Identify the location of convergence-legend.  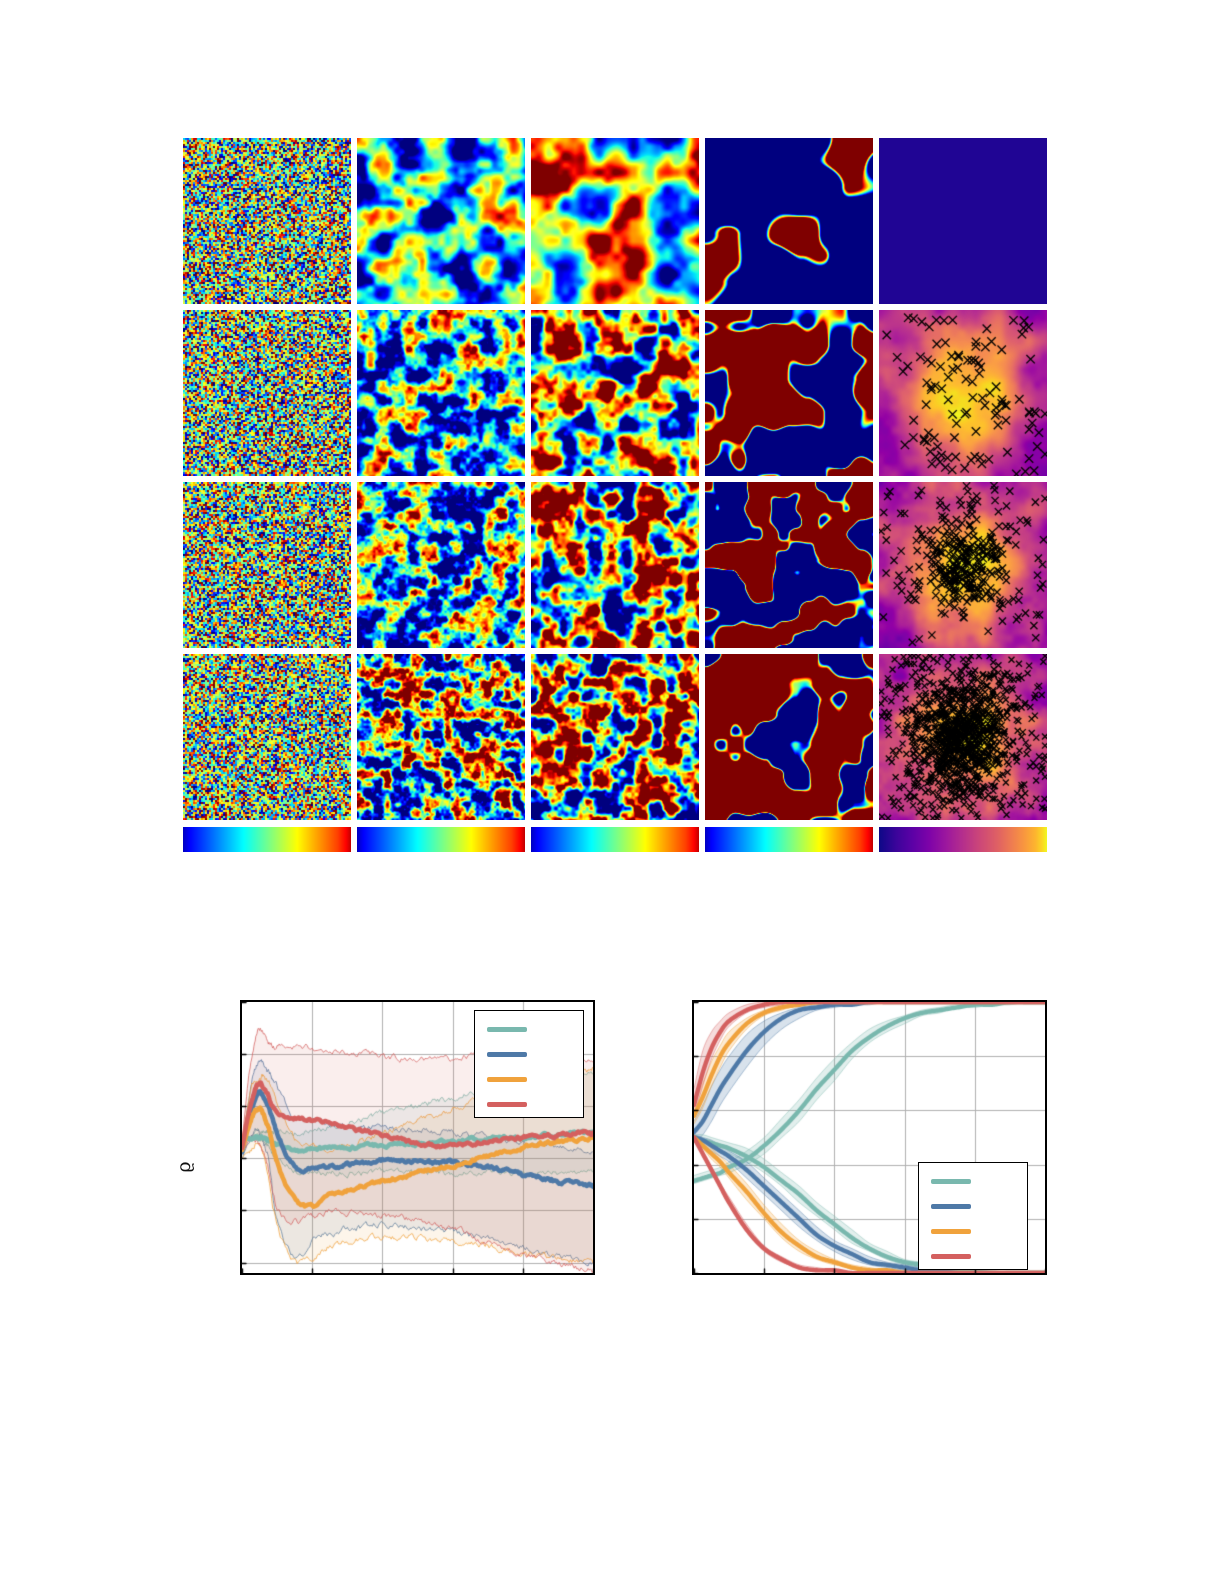
(529, 1064).